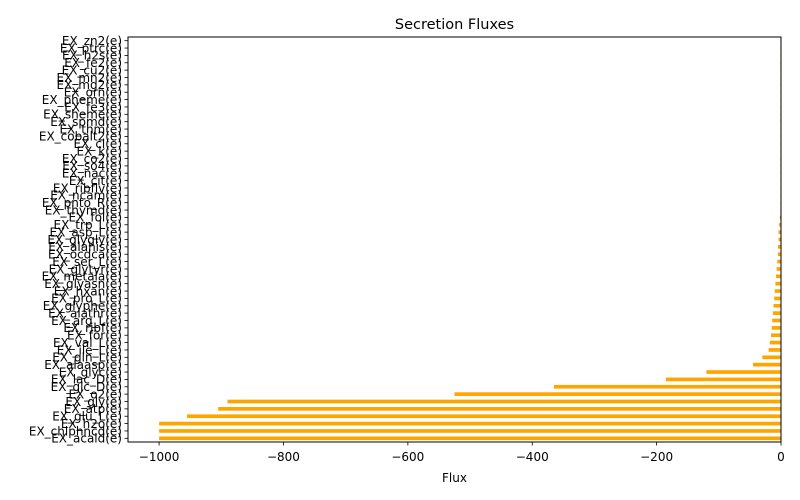  I want to click on y-tick-label: EX_cobalt2(e), so click(80, 137).